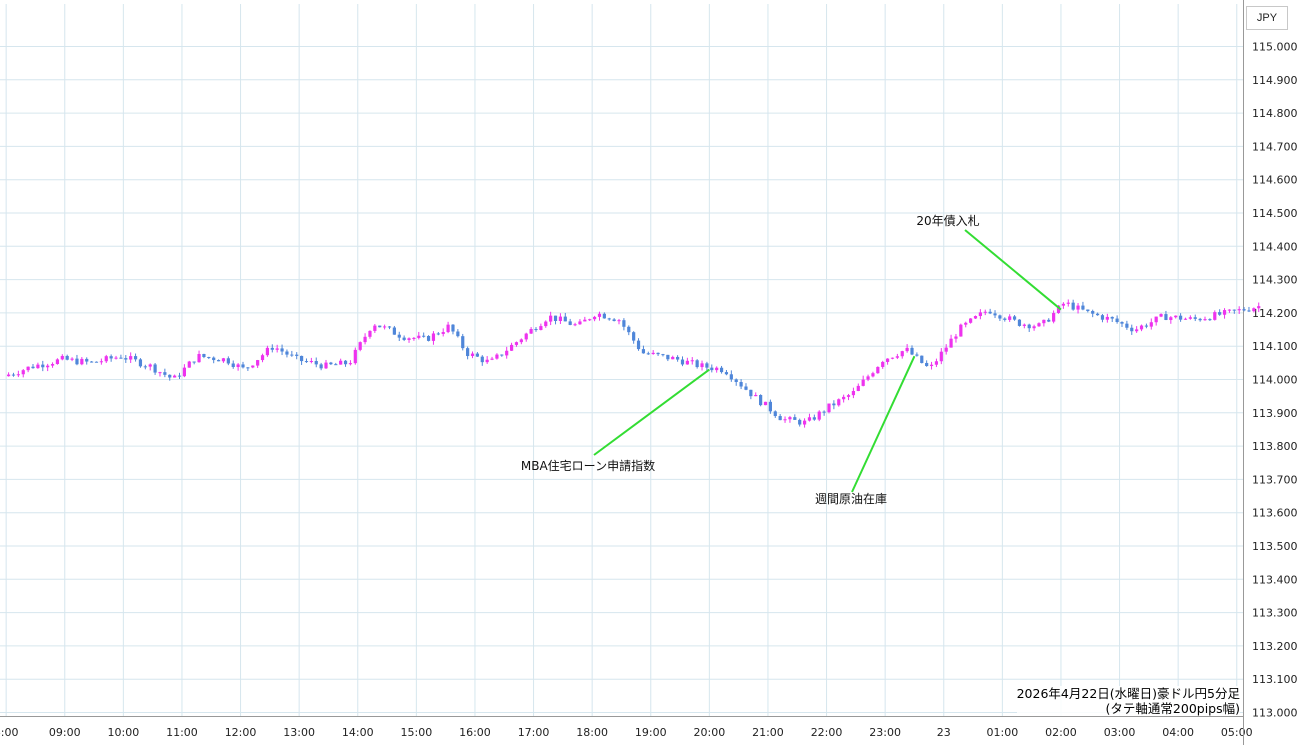 This screenshot has width=1300, height=745. I want to click on x-tick-label: 04:00, so click(1178, 732).